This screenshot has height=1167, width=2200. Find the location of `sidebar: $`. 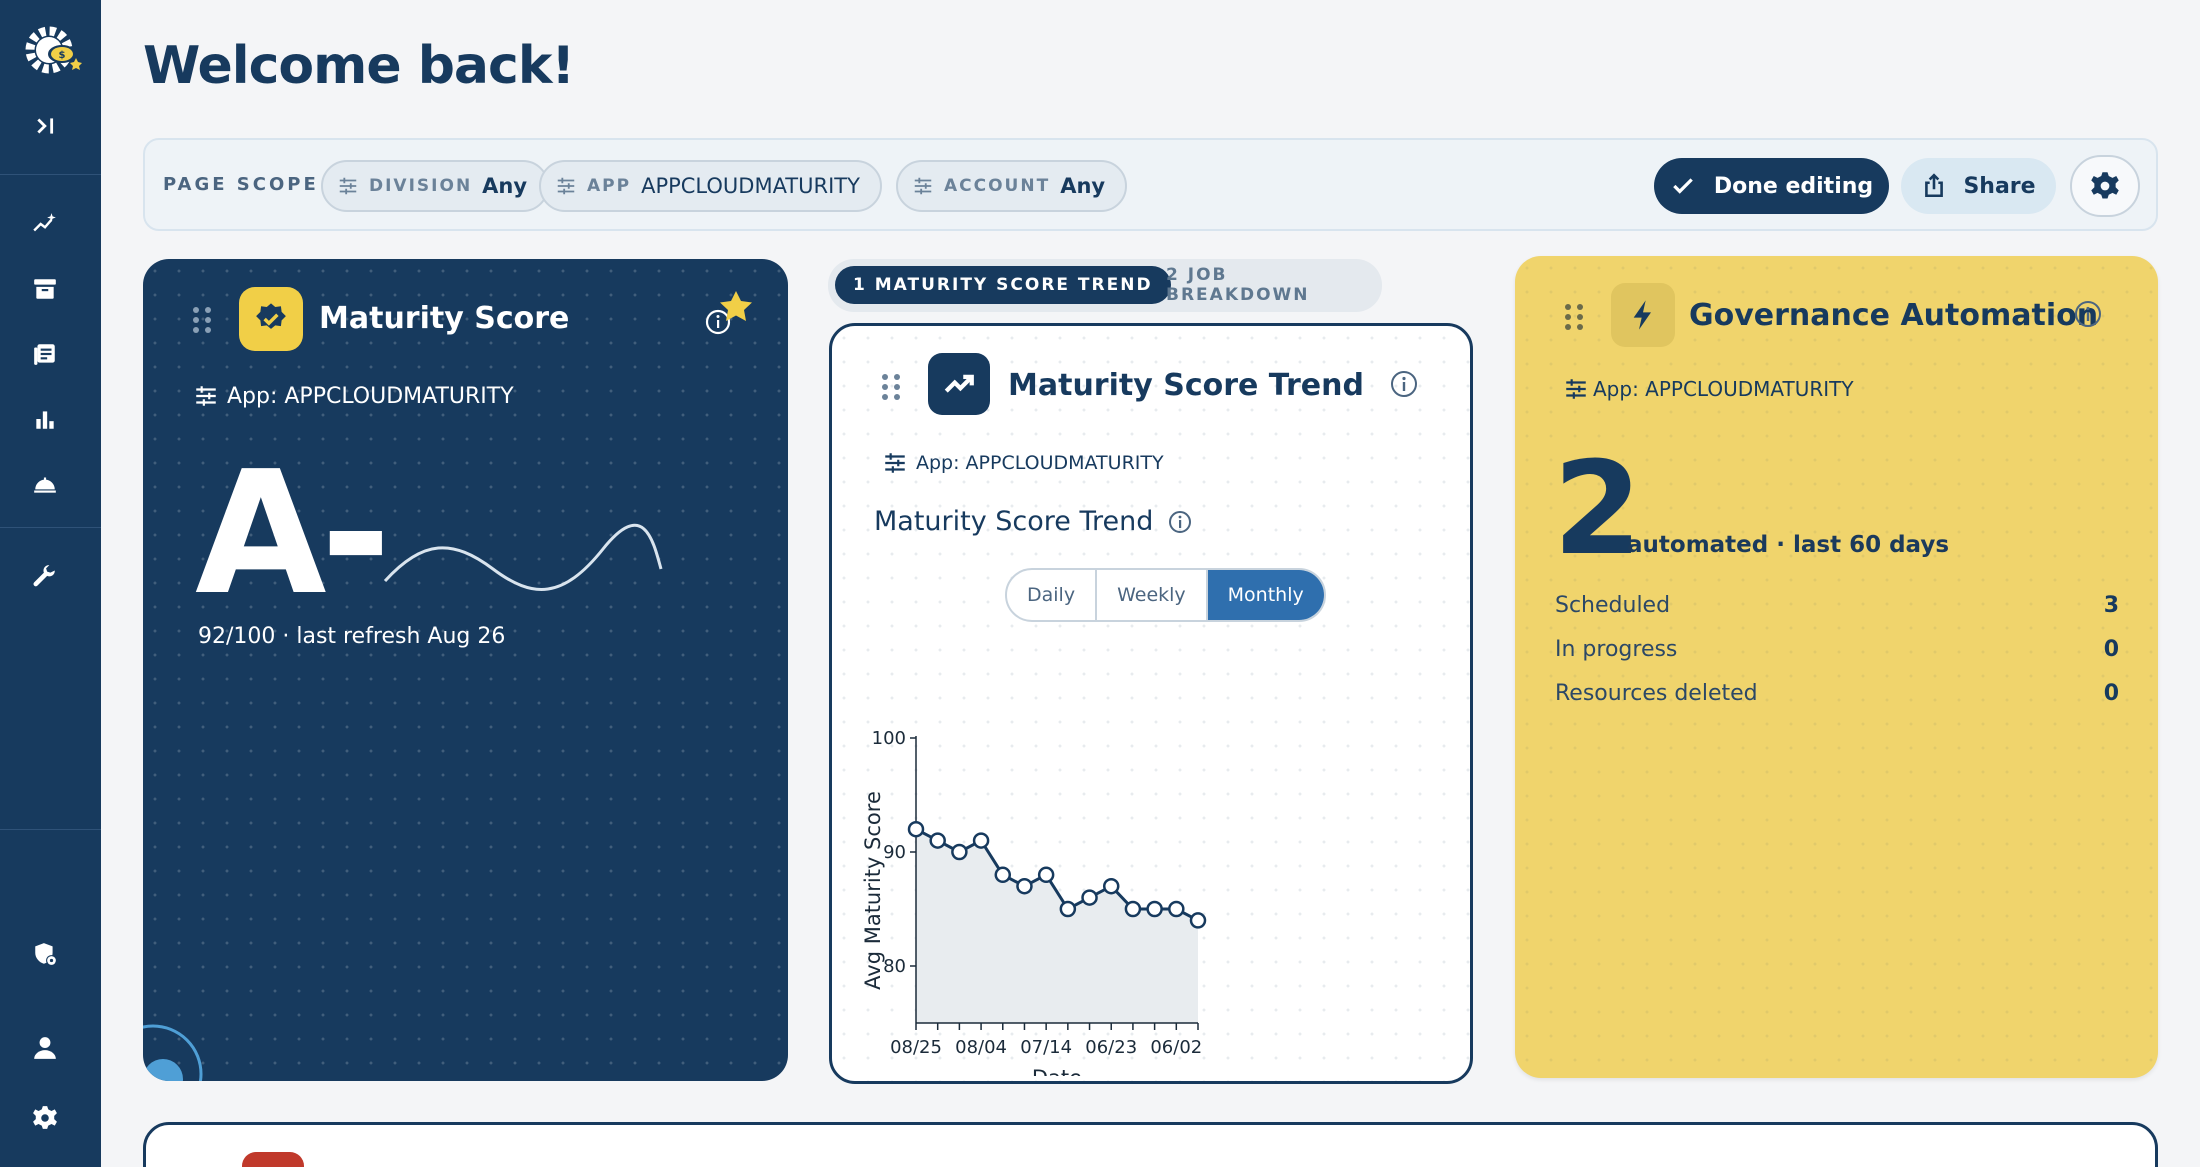

sidebar: $ is located at coordinates (50, 583).